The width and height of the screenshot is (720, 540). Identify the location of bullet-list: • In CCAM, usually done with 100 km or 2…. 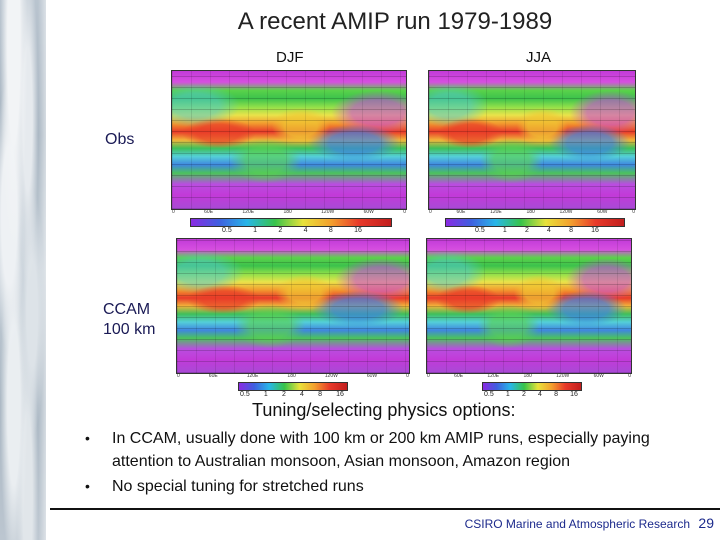
(395, 462).